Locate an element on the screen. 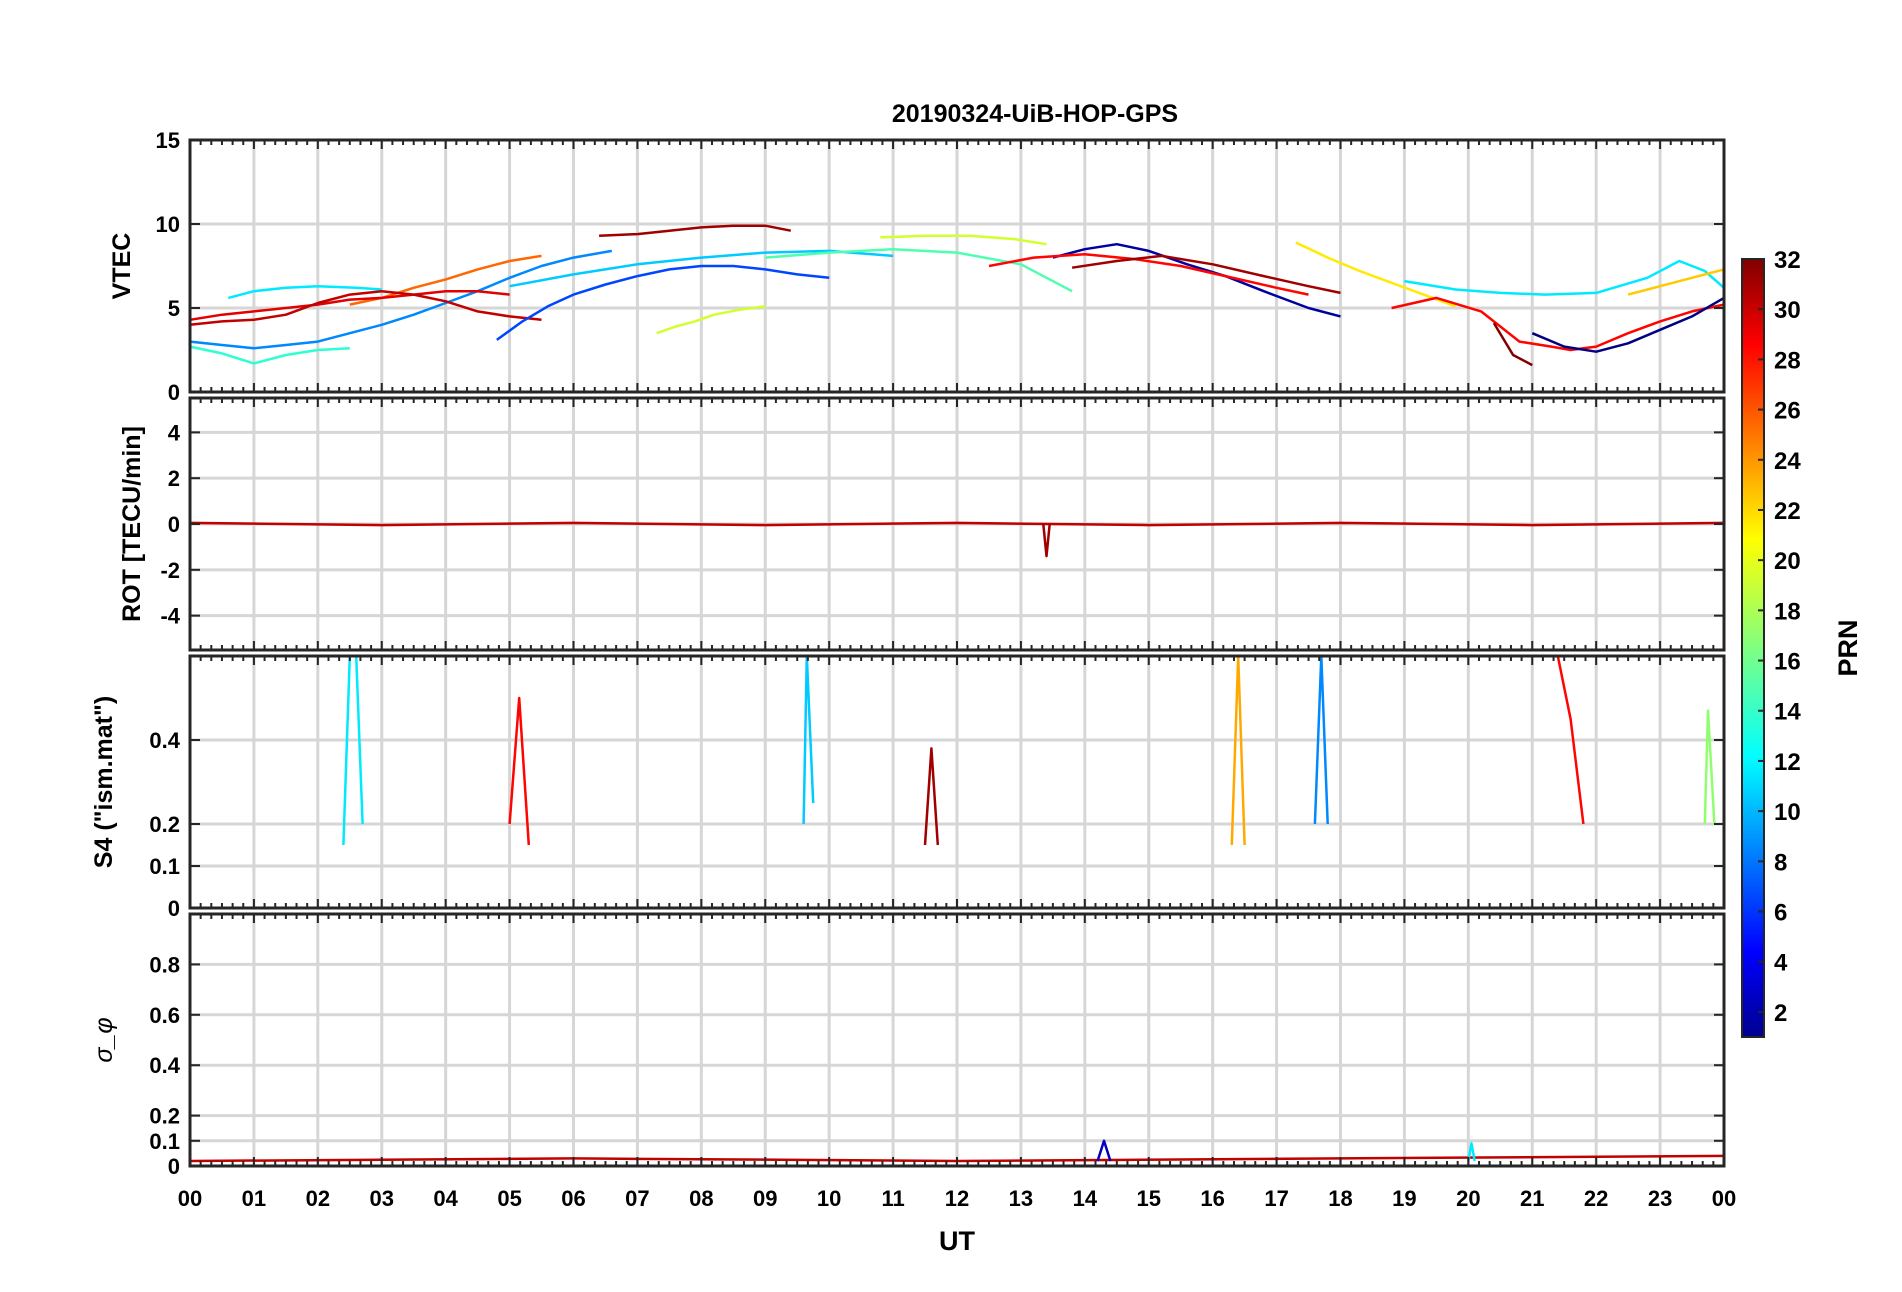  colorbar-tick-label: 32 is located at coordinates (1787, 260).